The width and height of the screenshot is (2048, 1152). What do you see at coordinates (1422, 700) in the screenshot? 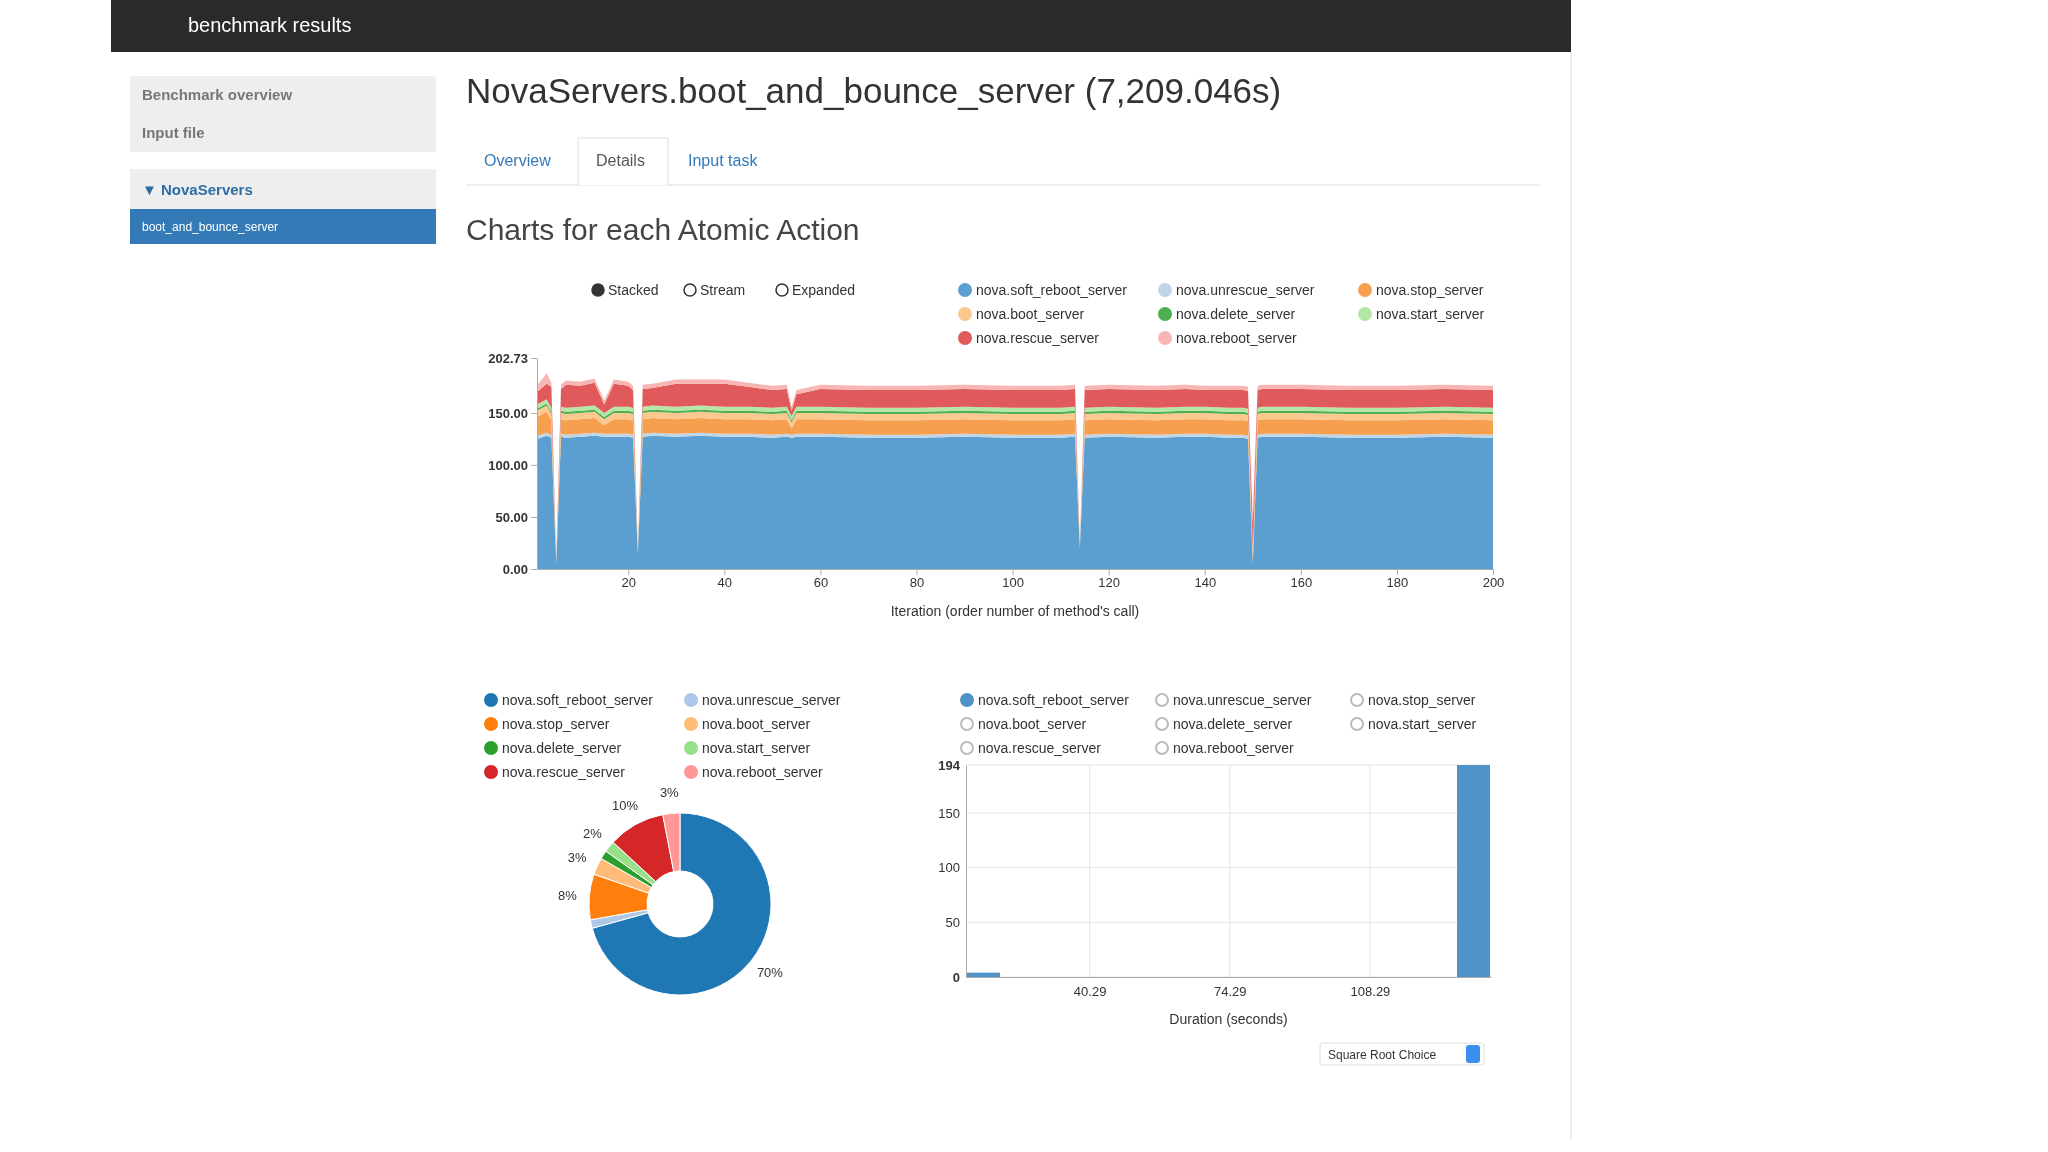
I see `text: nova.stop_server` at bounding box center [1422, 700].